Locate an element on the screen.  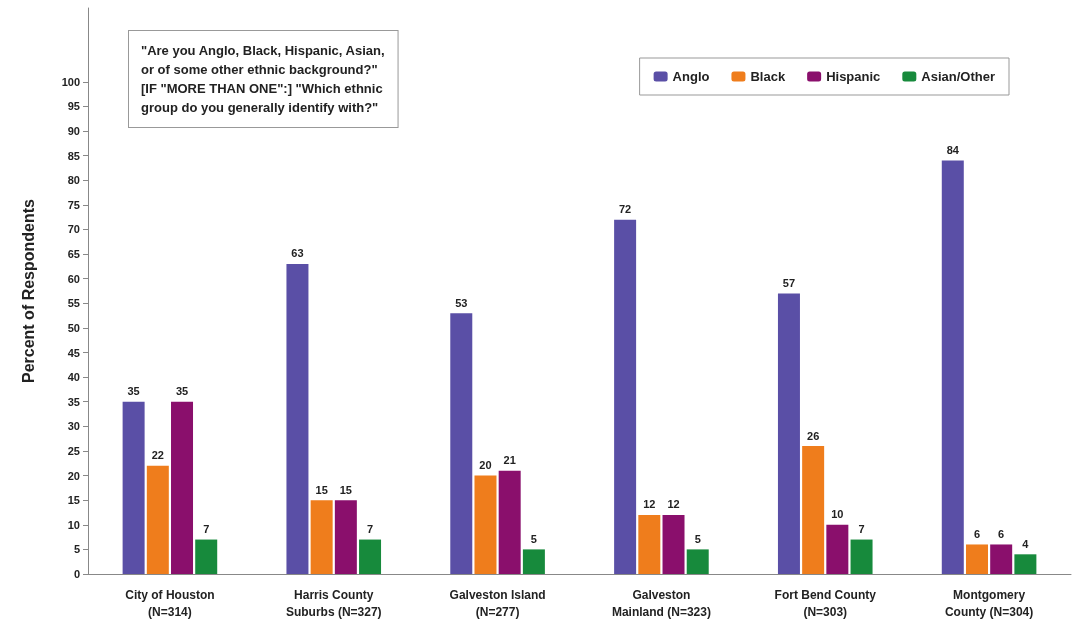
data-label: 53 is located at coordinates (461, 302).